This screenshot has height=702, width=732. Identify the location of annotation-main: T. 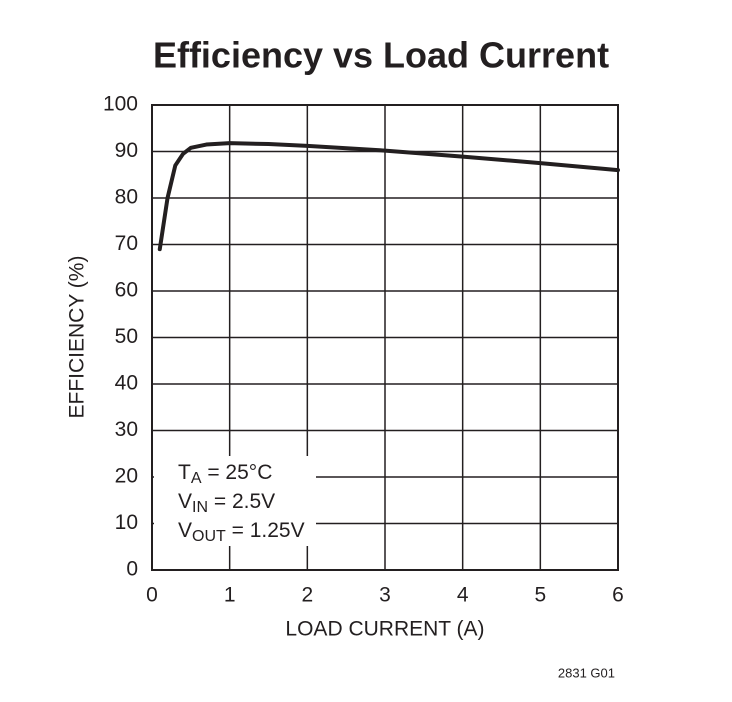
(184, 472).